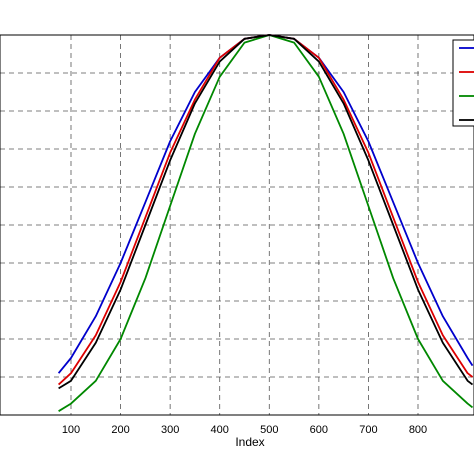 Image resolution: width=474 pixels, height=474 pixels. Describe the element at coordinates (269, 430) in the screenshot. I see `x-tick-label: 500` at that location.